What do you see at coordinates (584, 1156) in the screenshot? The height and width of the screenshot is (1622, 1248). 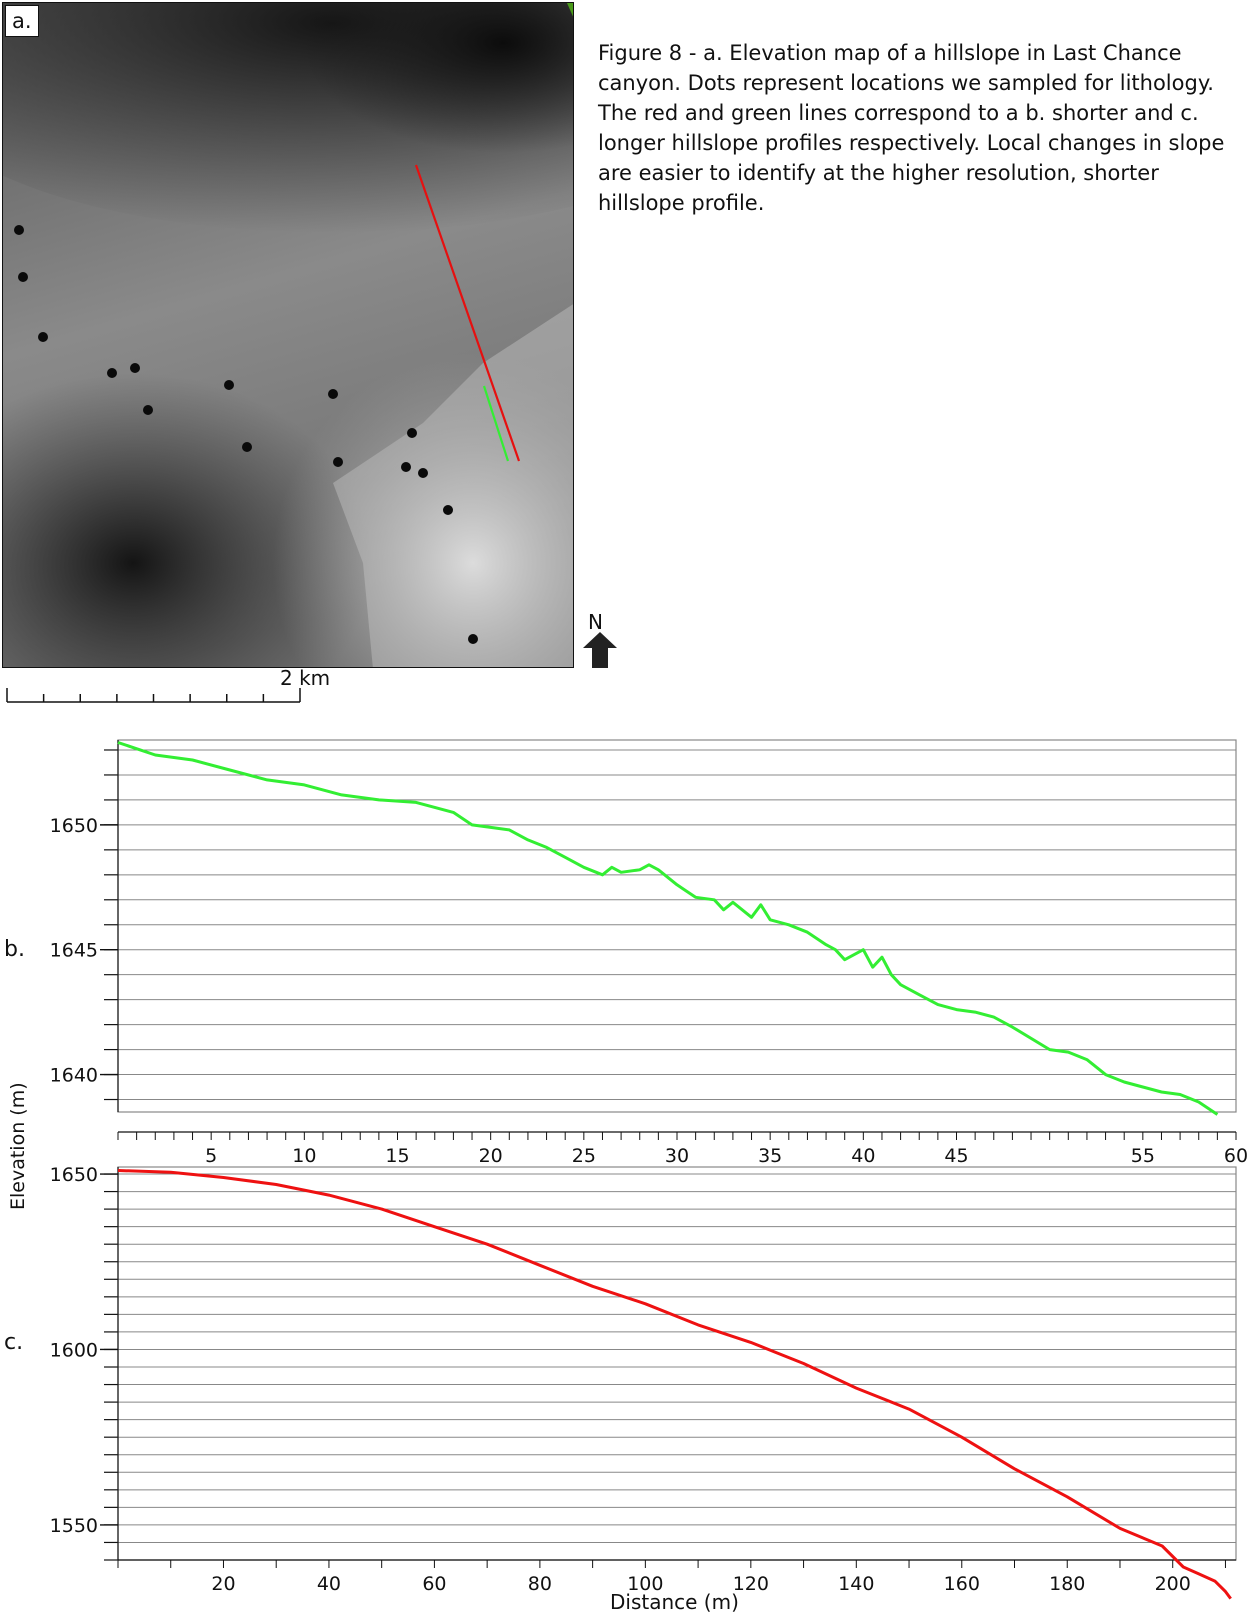 I see `x-tick-label: 25` at bounding box center [584, 1156].